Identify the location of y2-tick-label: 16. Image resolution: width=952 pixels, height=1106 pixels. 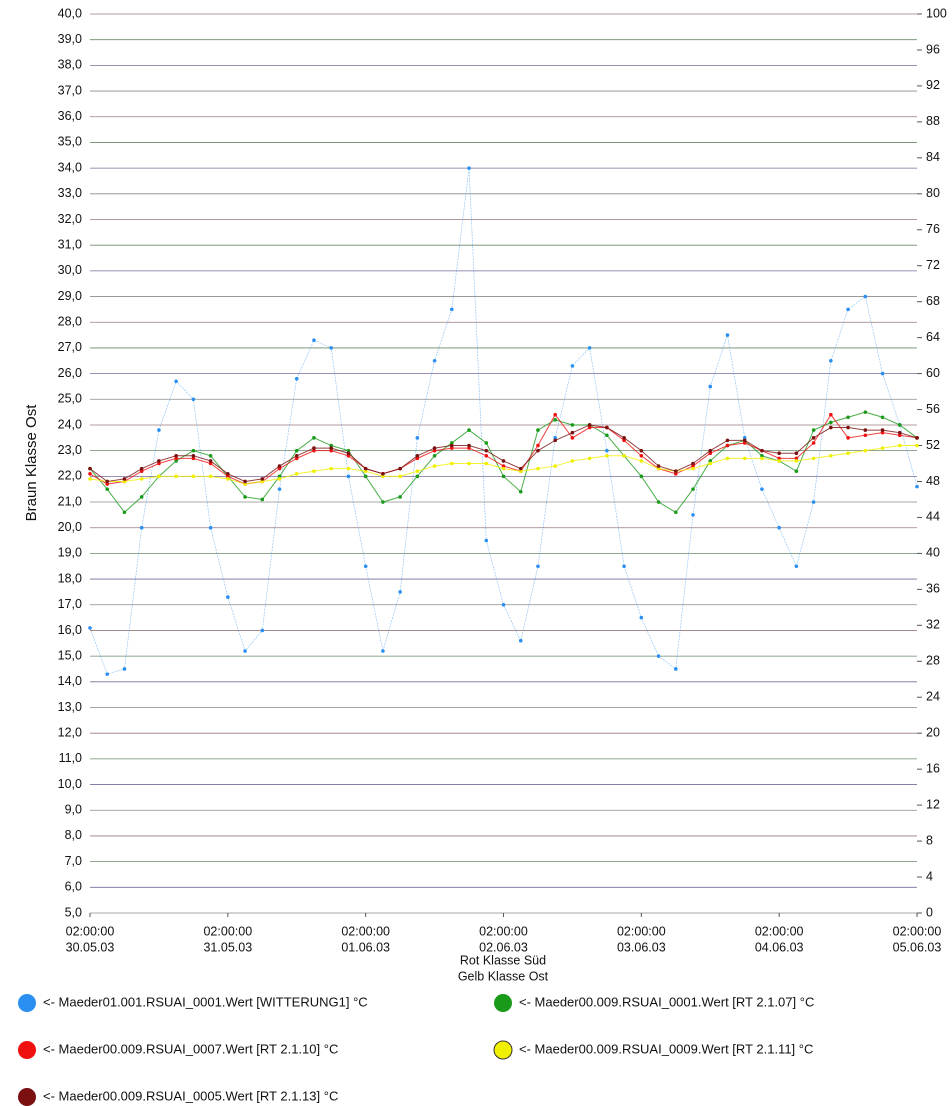
(933, 768).